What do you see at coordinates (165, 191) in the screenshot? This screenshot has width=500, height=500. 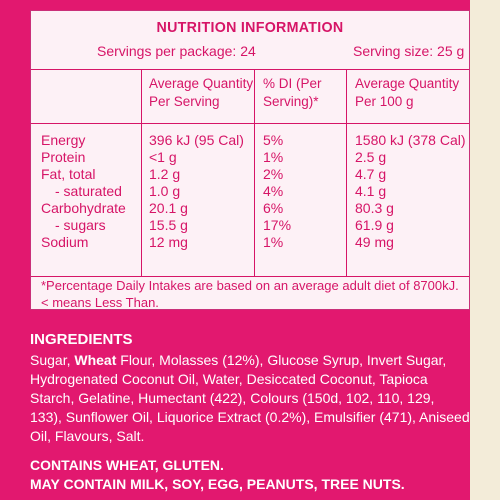 I see `per-serving-value: 1.0 g` at bounding box center [165, 191].